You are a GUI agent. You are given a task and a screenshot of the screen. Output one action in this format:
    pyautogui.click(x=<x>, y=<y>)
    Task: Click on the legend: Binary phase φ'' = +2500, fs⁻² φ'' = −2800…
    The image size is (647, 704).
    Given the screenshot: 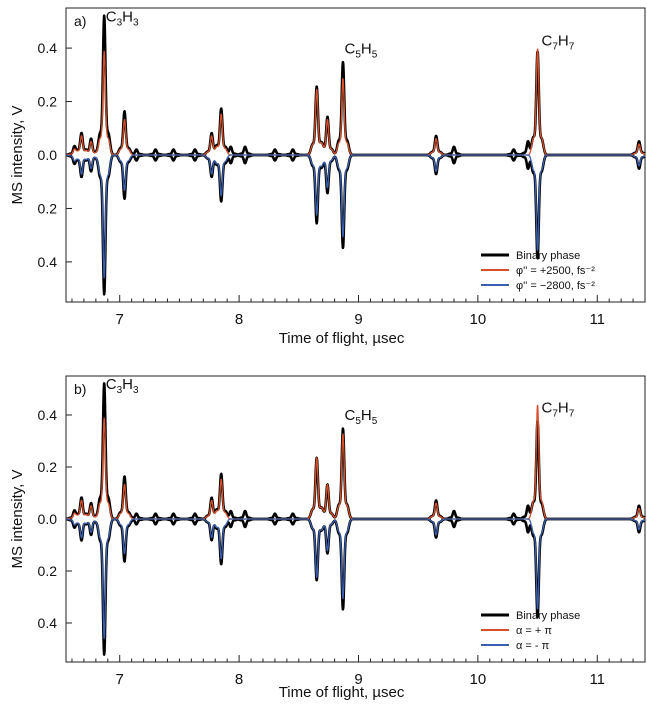 What is the action you would take?
    pyautogui.click(x=538, y=271)
    